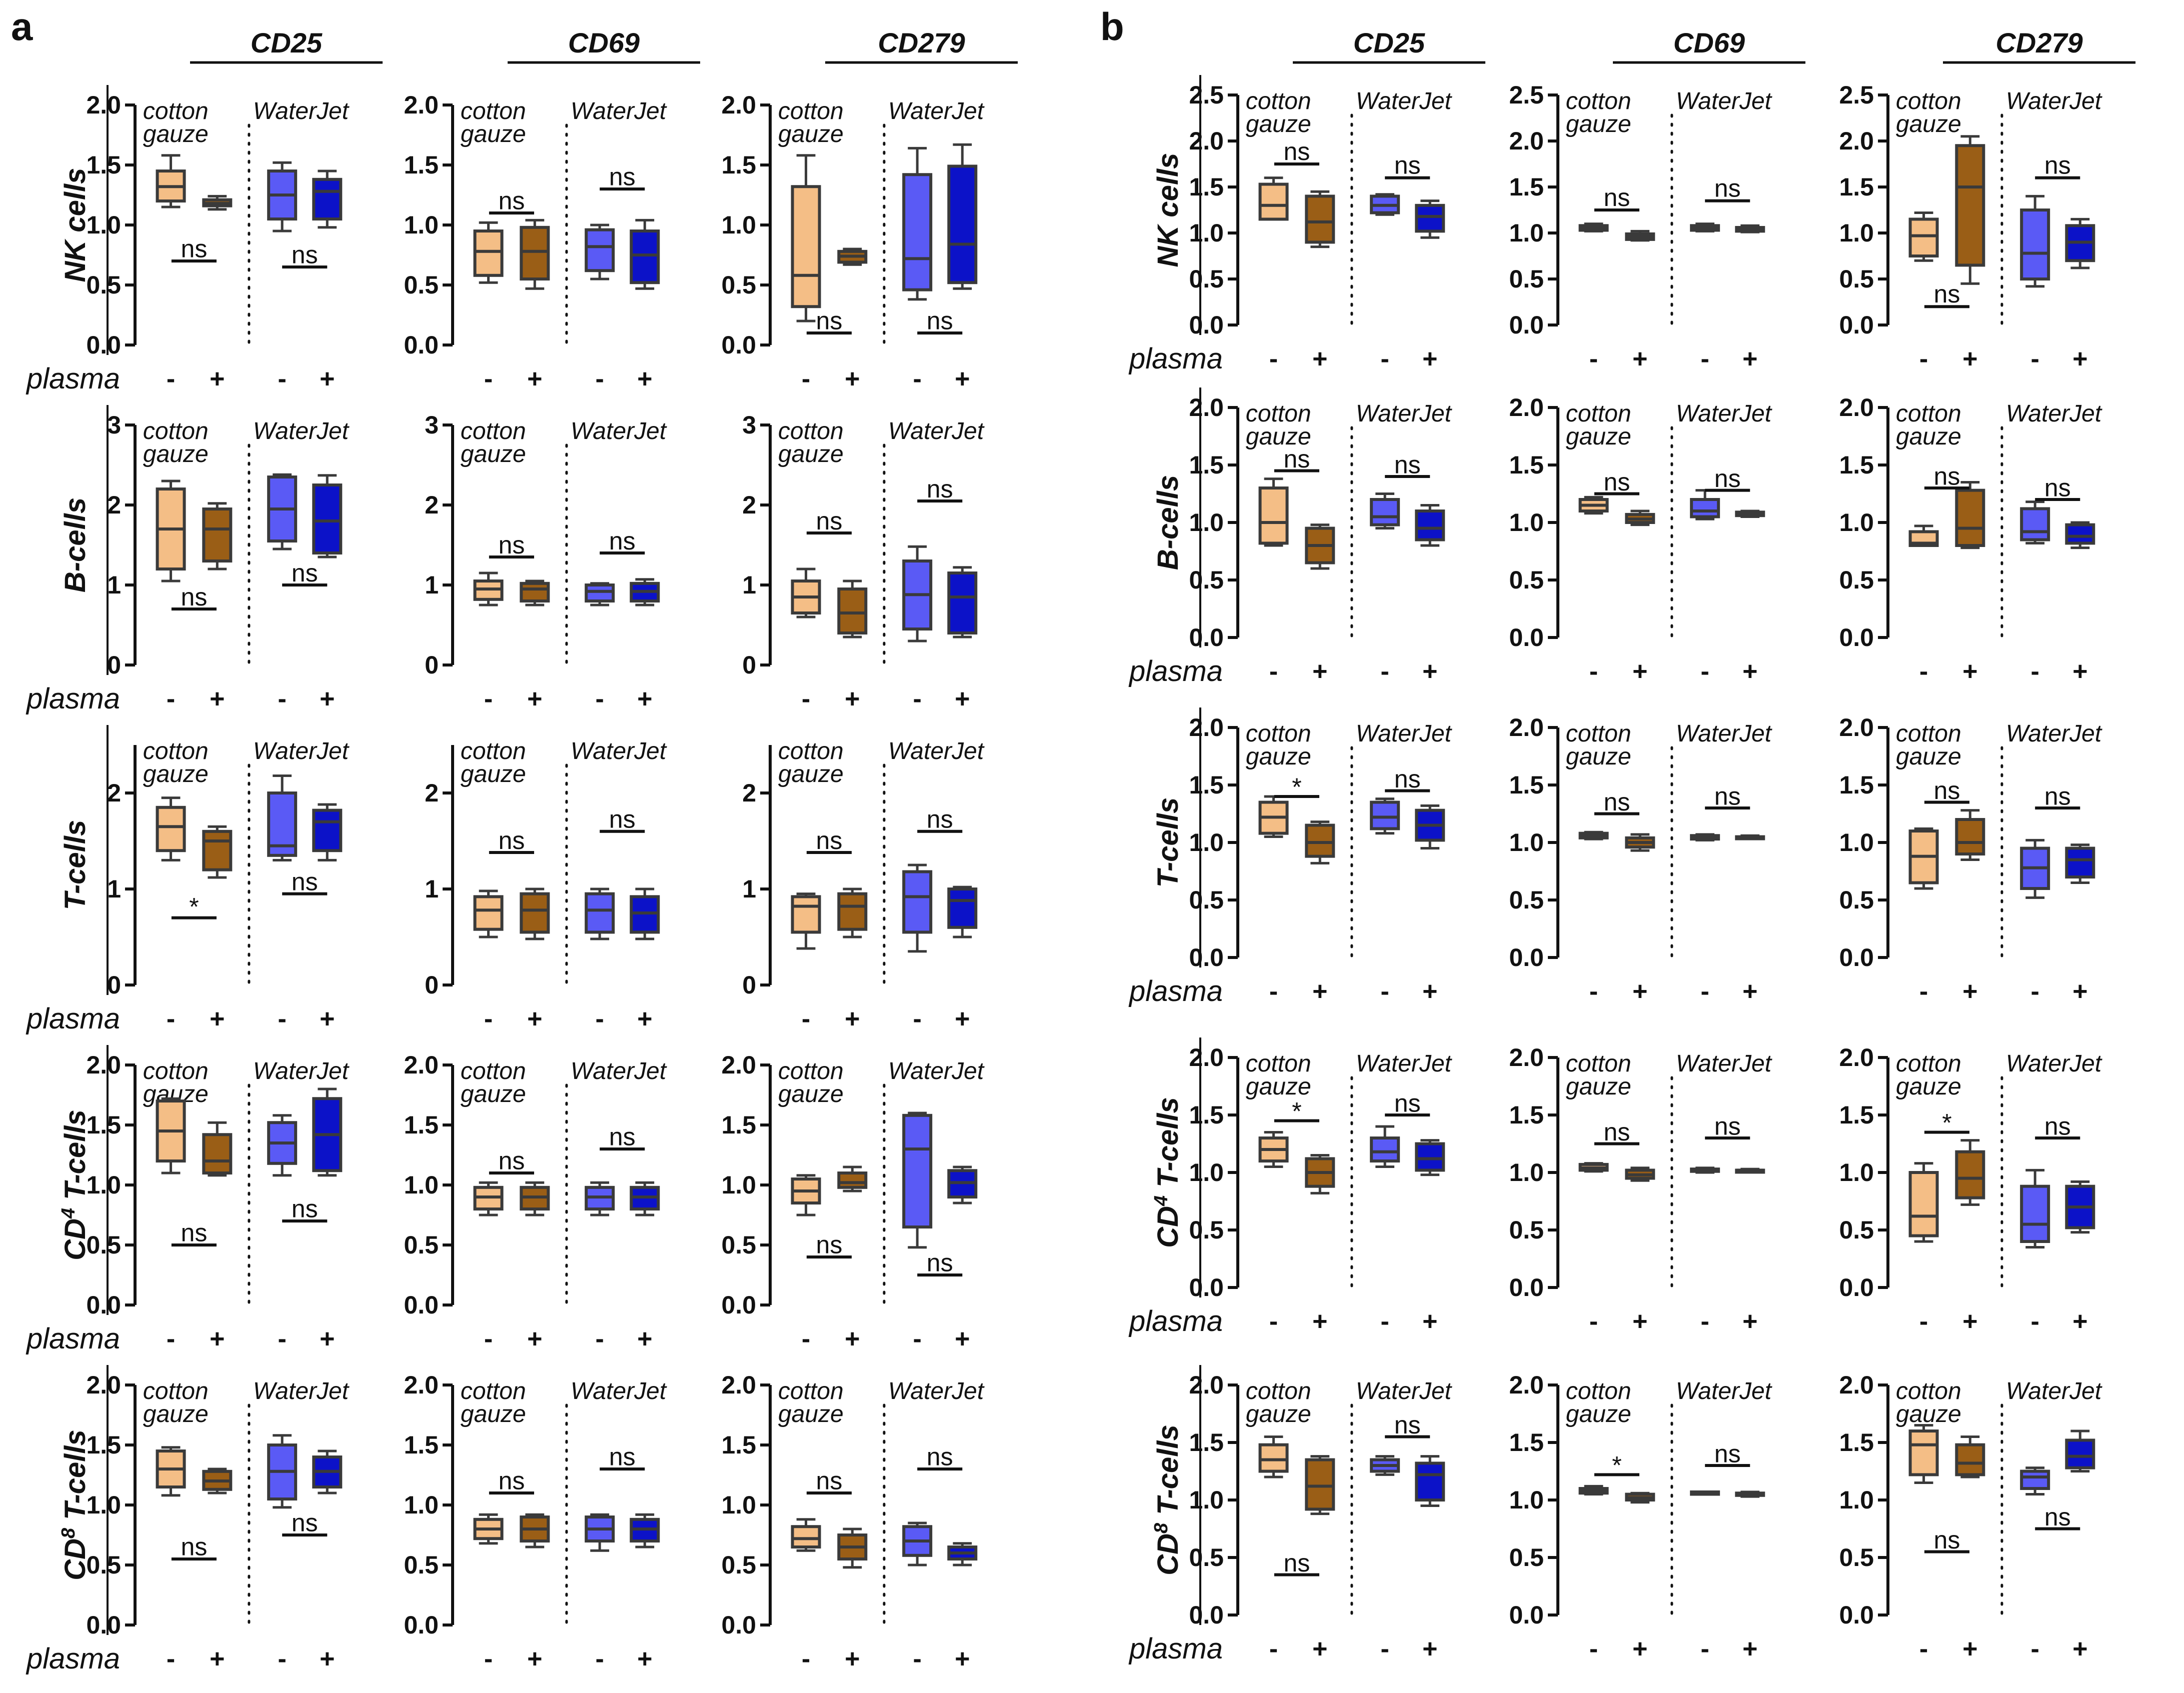 Image resolution: width=2184 pixels, height=1693 pixels. What do you see at coordinates (604, 42) in the screenshot?
I see `marker-title-cd69: CD69` at bounding box center [604, 42].